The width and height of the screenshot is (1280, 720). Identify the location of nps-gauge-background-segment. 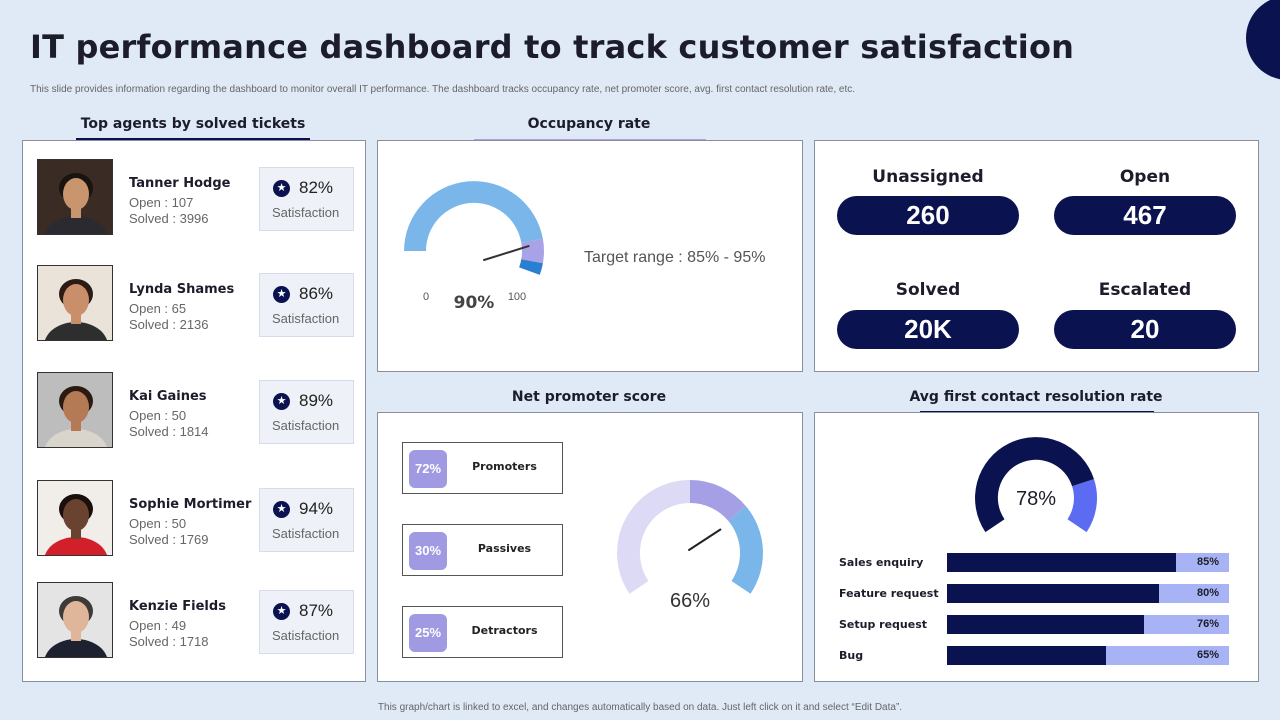
(653, 537).